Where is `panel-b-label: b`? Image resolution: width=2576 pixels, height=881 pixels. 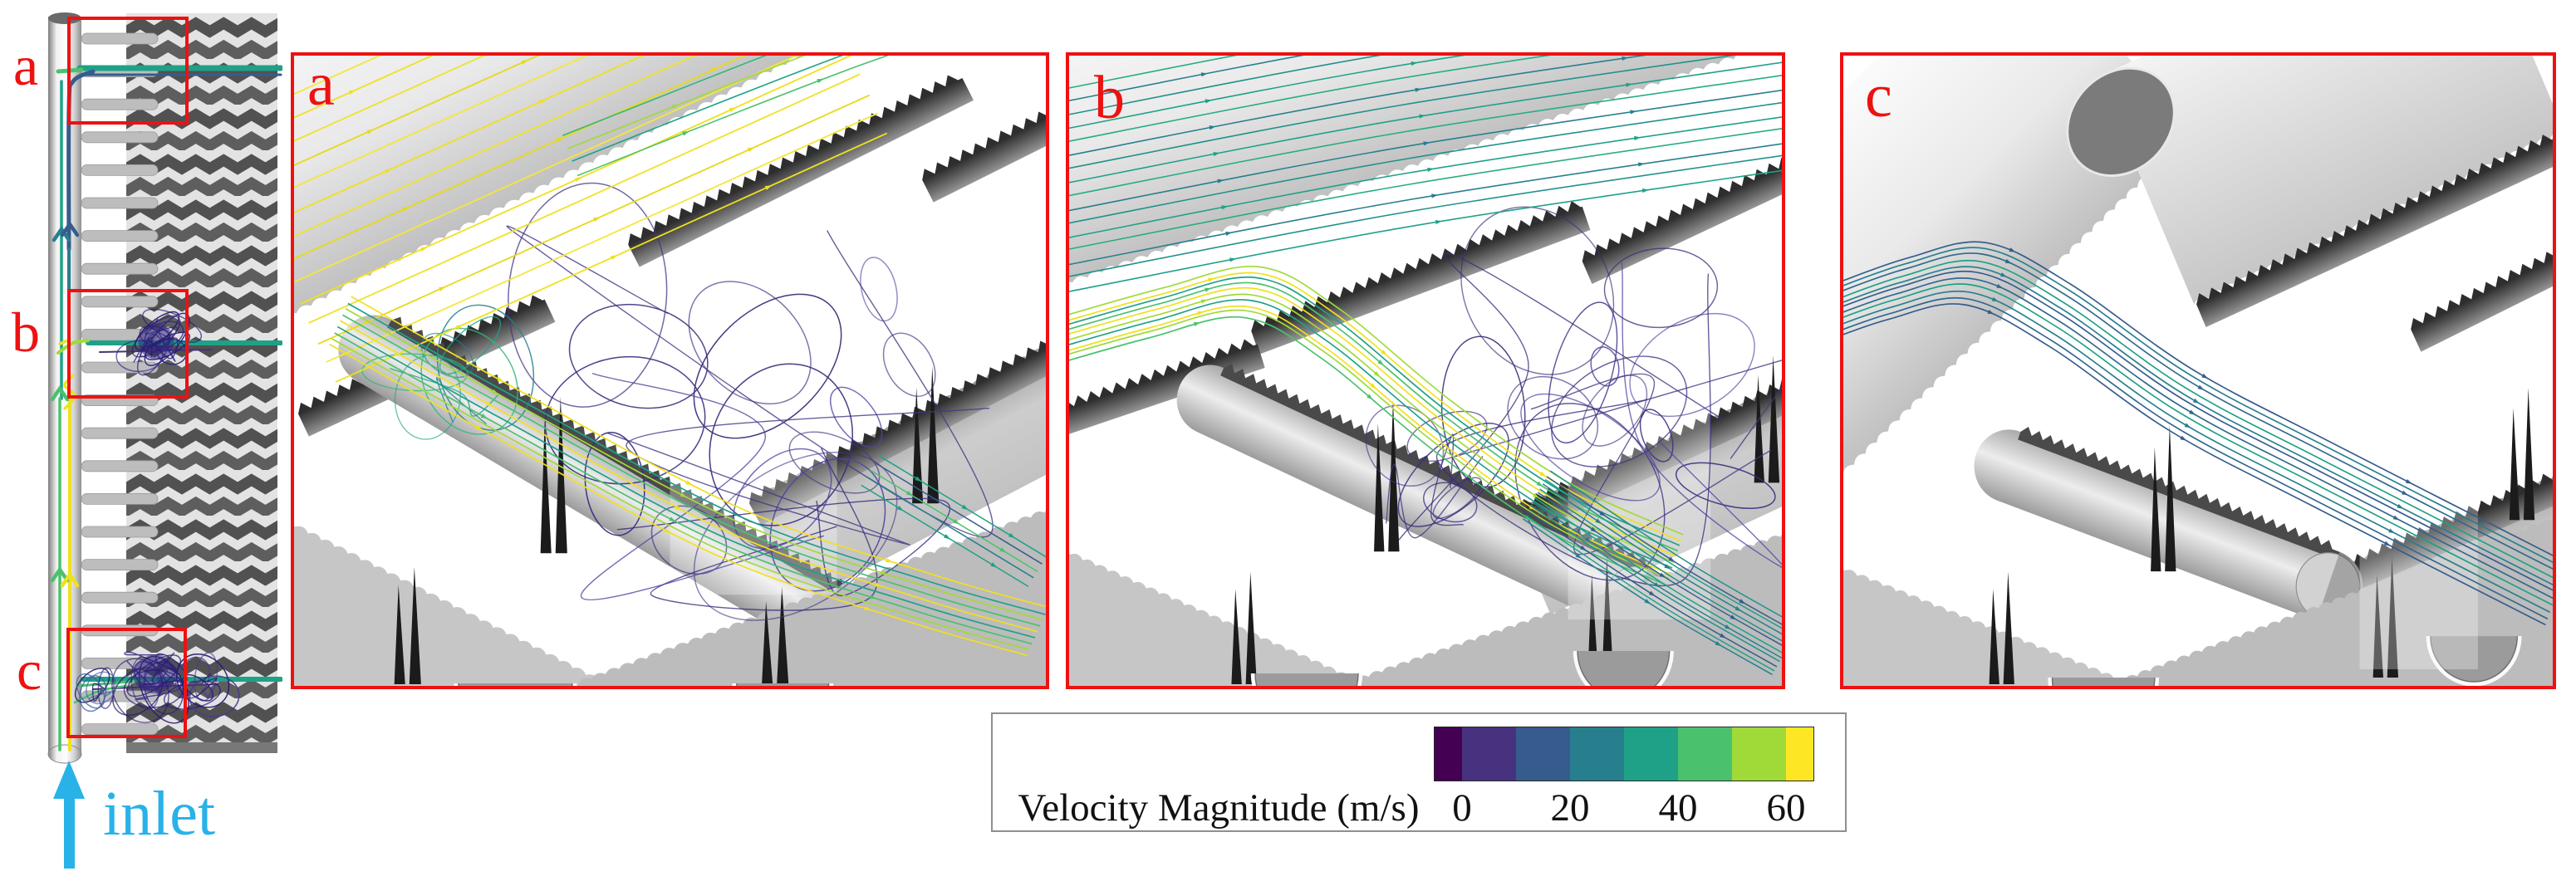
panel-b-label: b is located at coordinates (1109, 98).